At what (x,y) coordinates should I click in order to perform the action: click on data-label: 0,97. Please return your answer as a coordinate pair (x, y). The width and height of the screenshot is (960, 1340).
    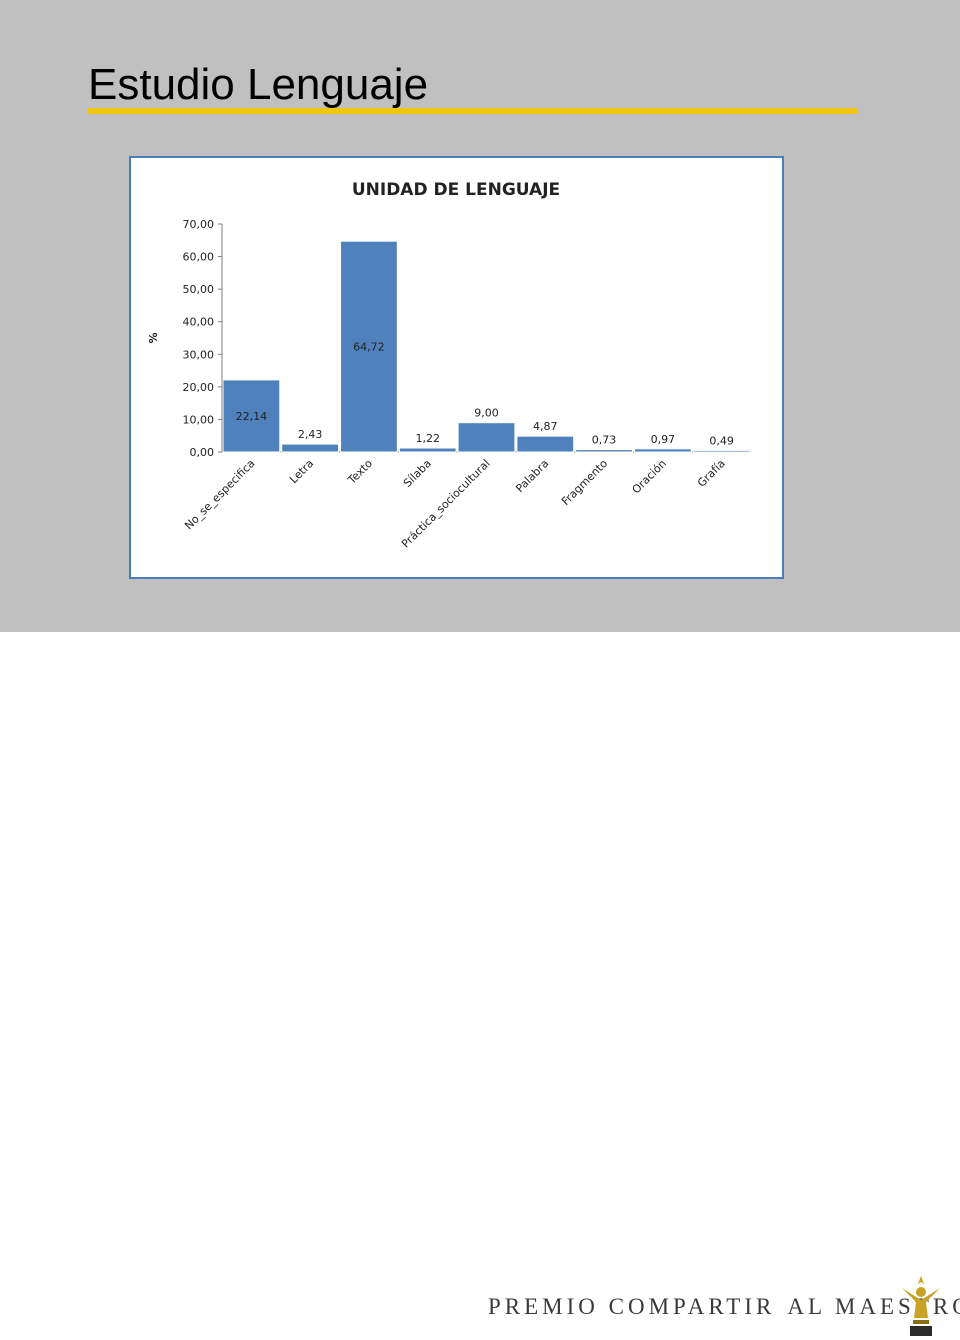
    Looking at the image, I should click on (663, 439).